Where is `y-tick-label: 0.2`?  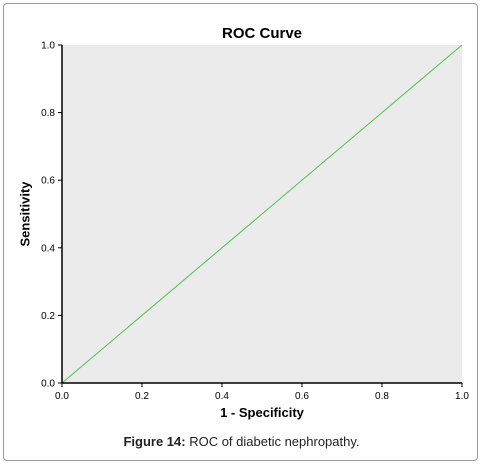 y-tick-label: 0.2 is located at coordinates (48, 316).